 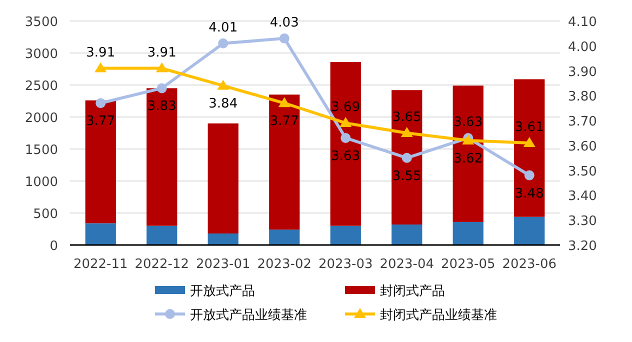 I want to click on y-tick-label: 2500, so click(x=41, y=86).